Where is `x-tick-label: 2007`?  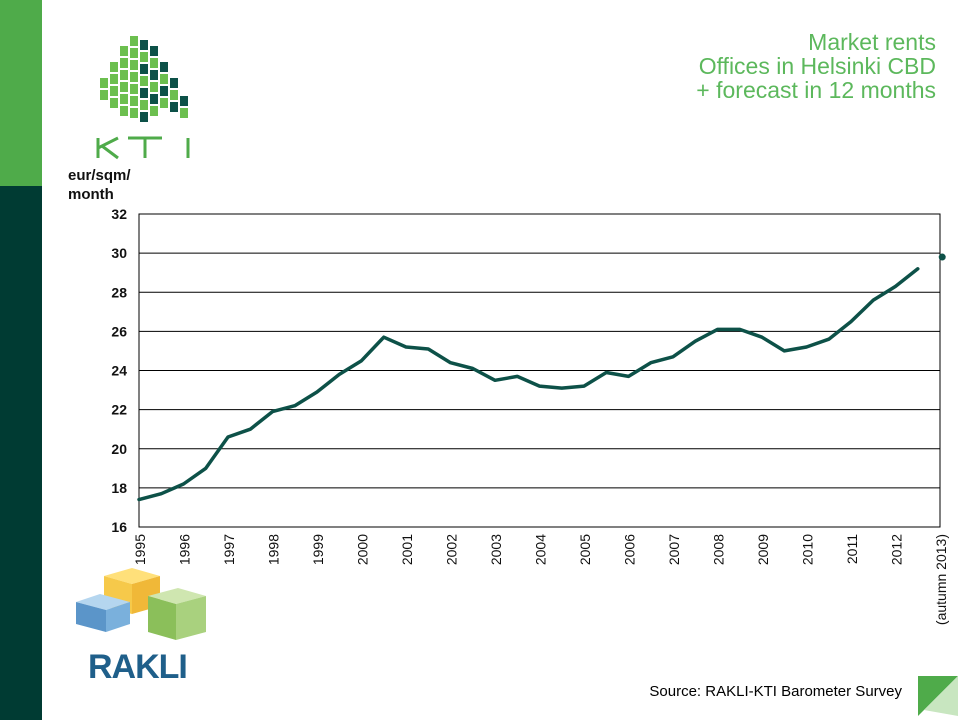 x-tick-label: 2007 is located at coordinates (674, 549).